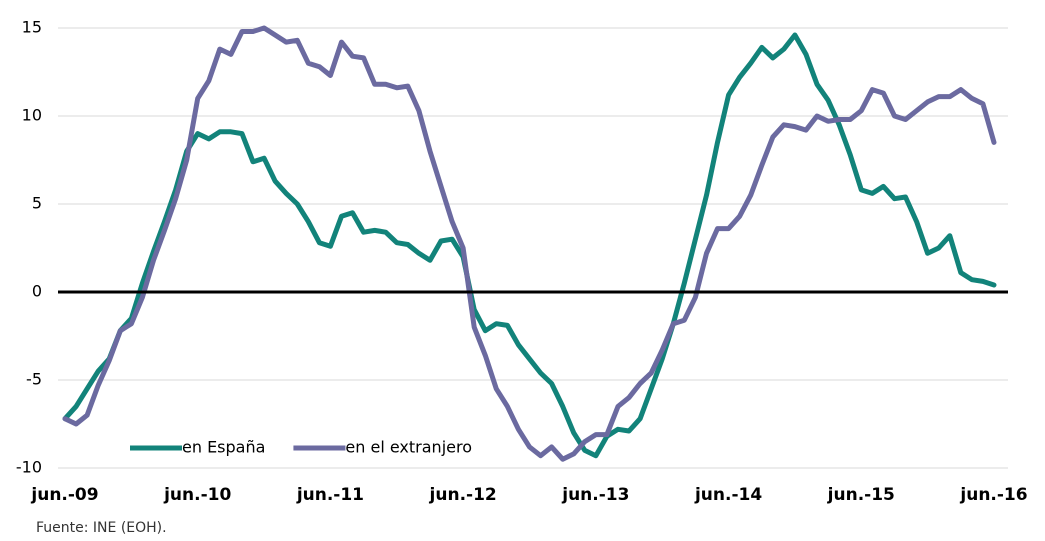 The width and height of the screenshot is (1045, 541). I want to click on x-tick-label: jun.-09, so click(64, 495).